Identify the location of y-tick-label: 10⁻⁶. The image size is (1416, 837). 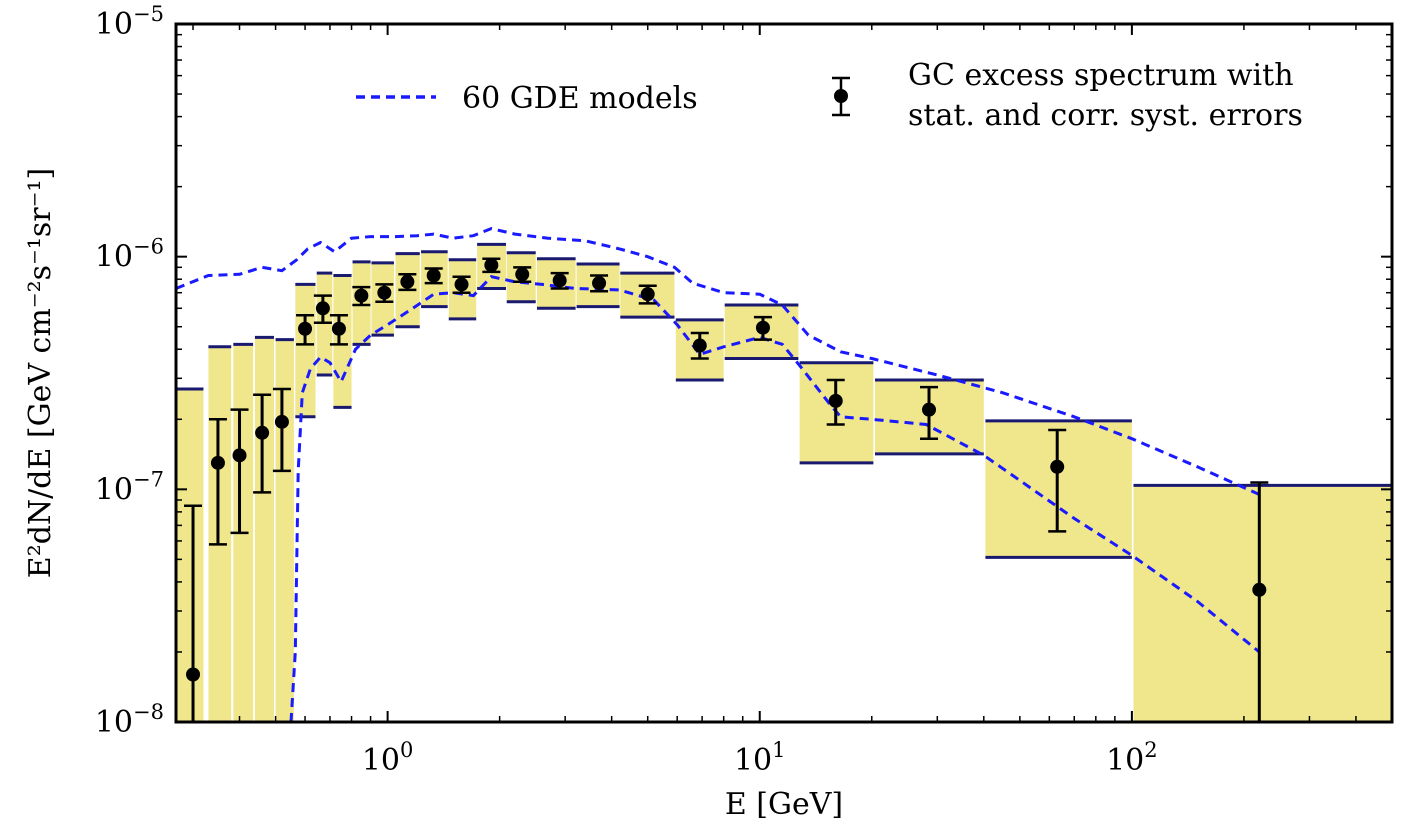
(129, 255).